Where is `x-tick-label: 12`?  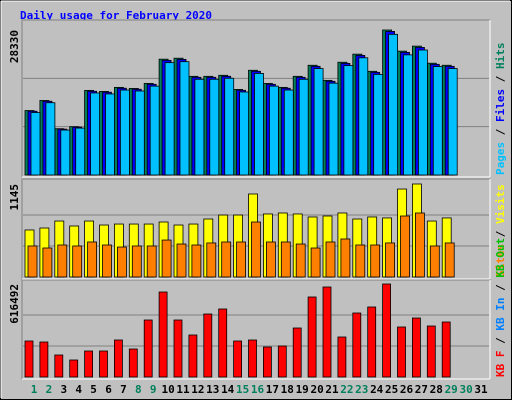
x-tick-label: 12 is located at coordinates (197, 389).